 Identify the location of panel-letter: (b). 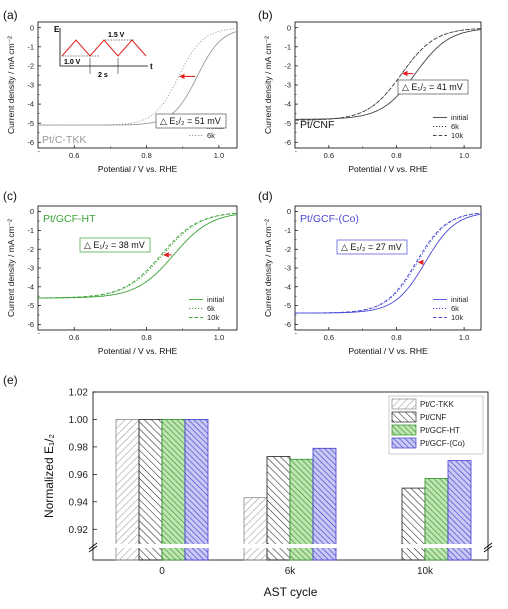
(265, 15).